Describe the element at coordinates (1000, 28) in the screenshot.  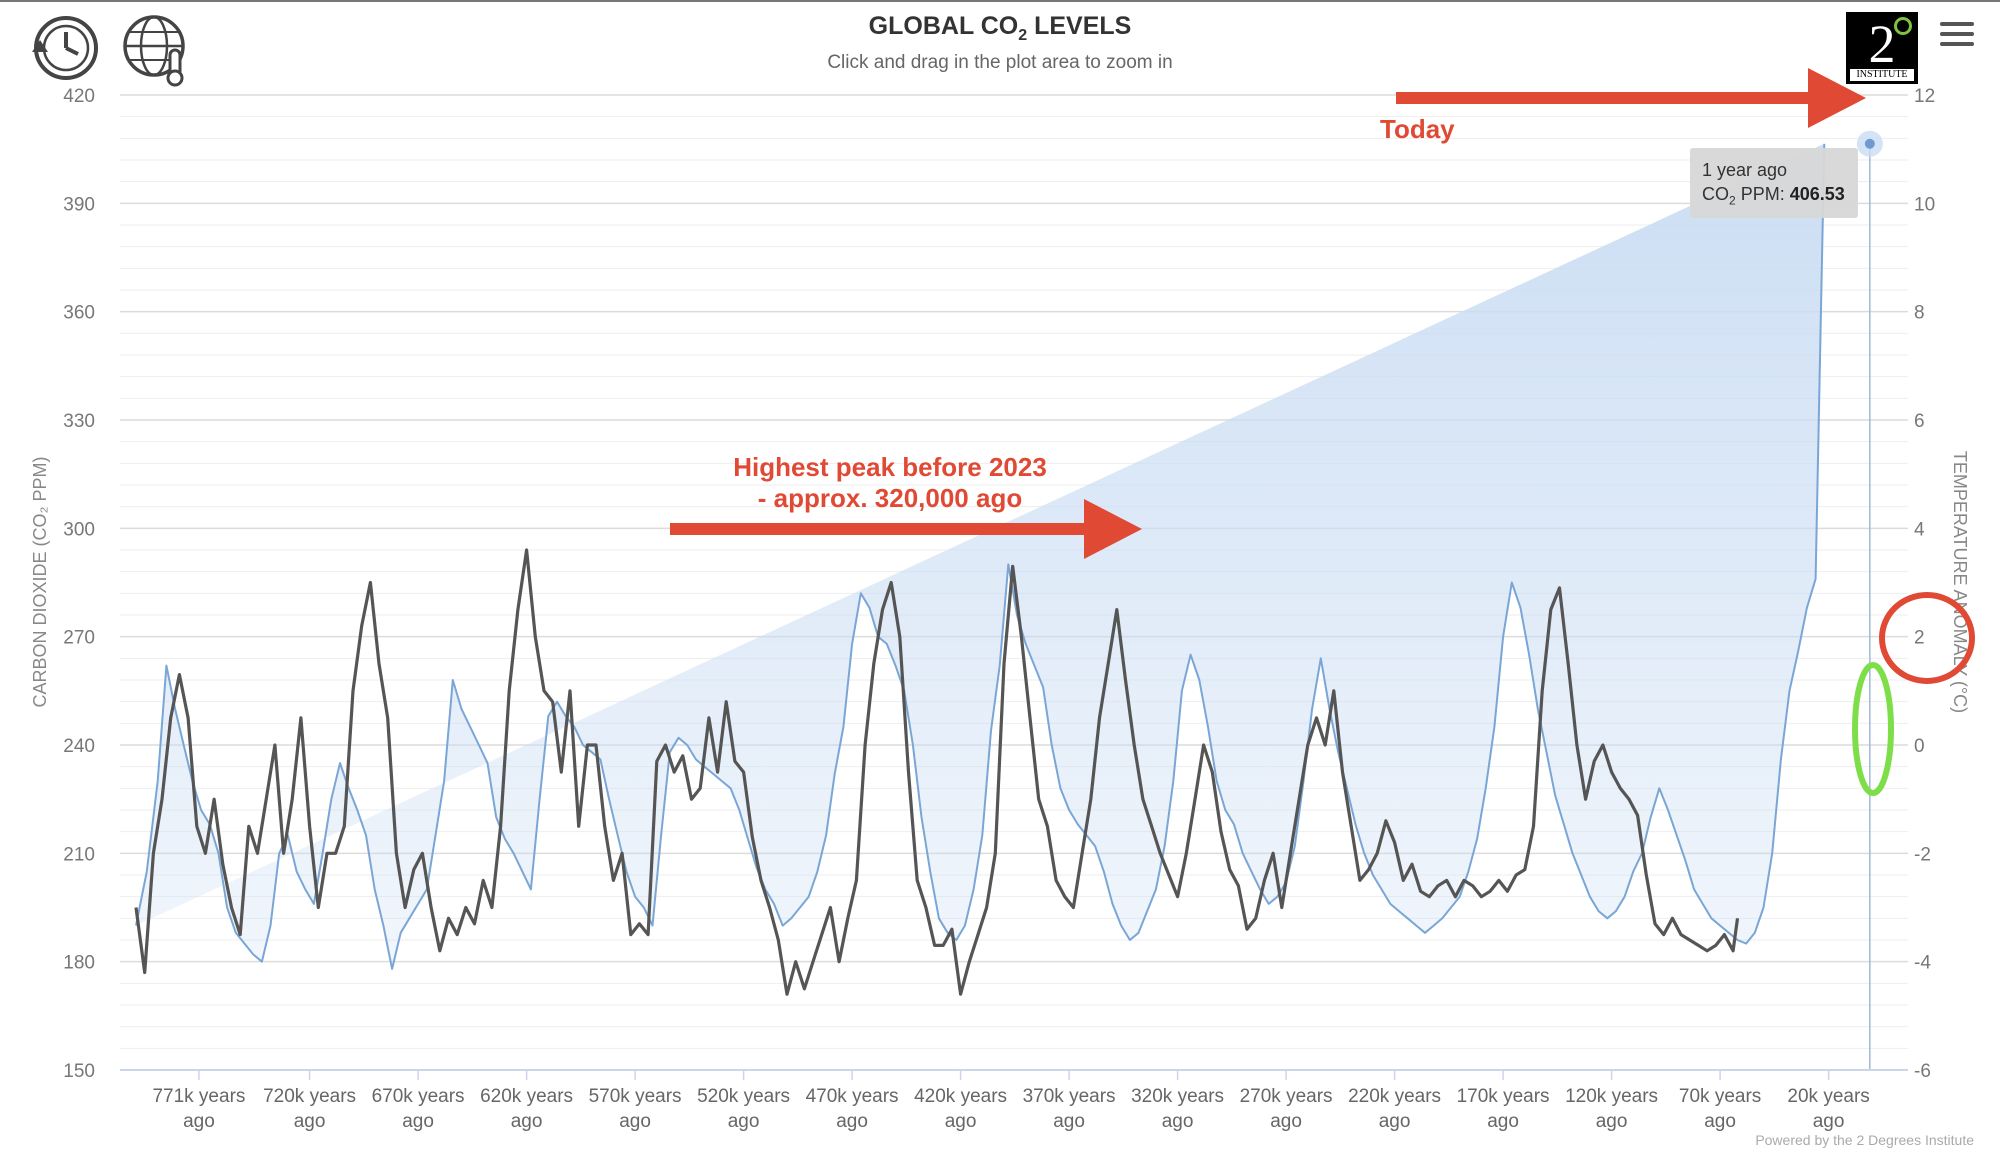
I see `chart-title: GLOBAL CO2 LEVELS` at that location.